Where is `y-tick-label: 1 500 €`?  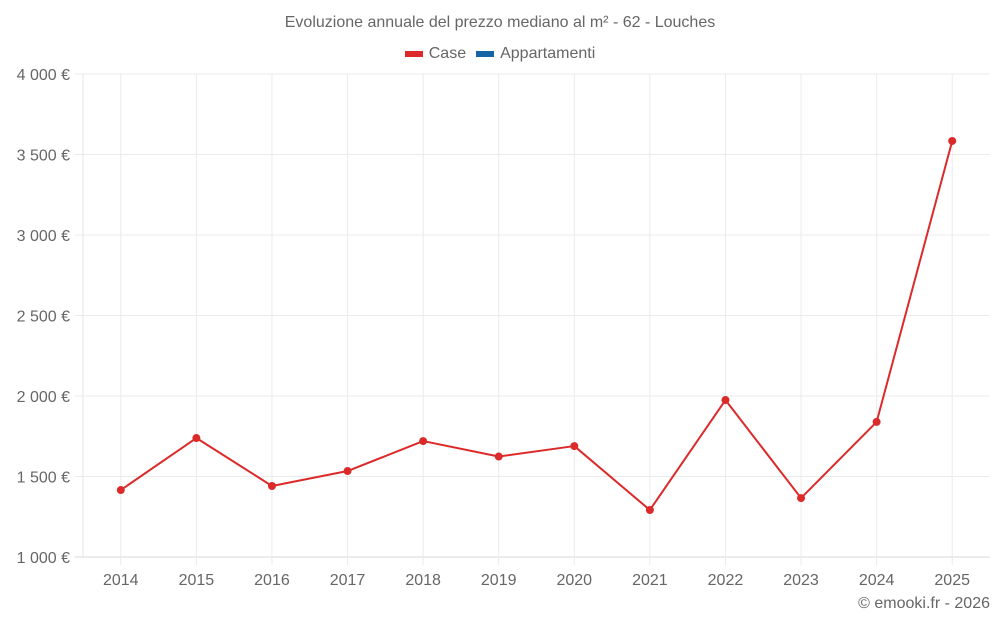 y-tick-label: 1 500 € is located at coordinates (43, 478).